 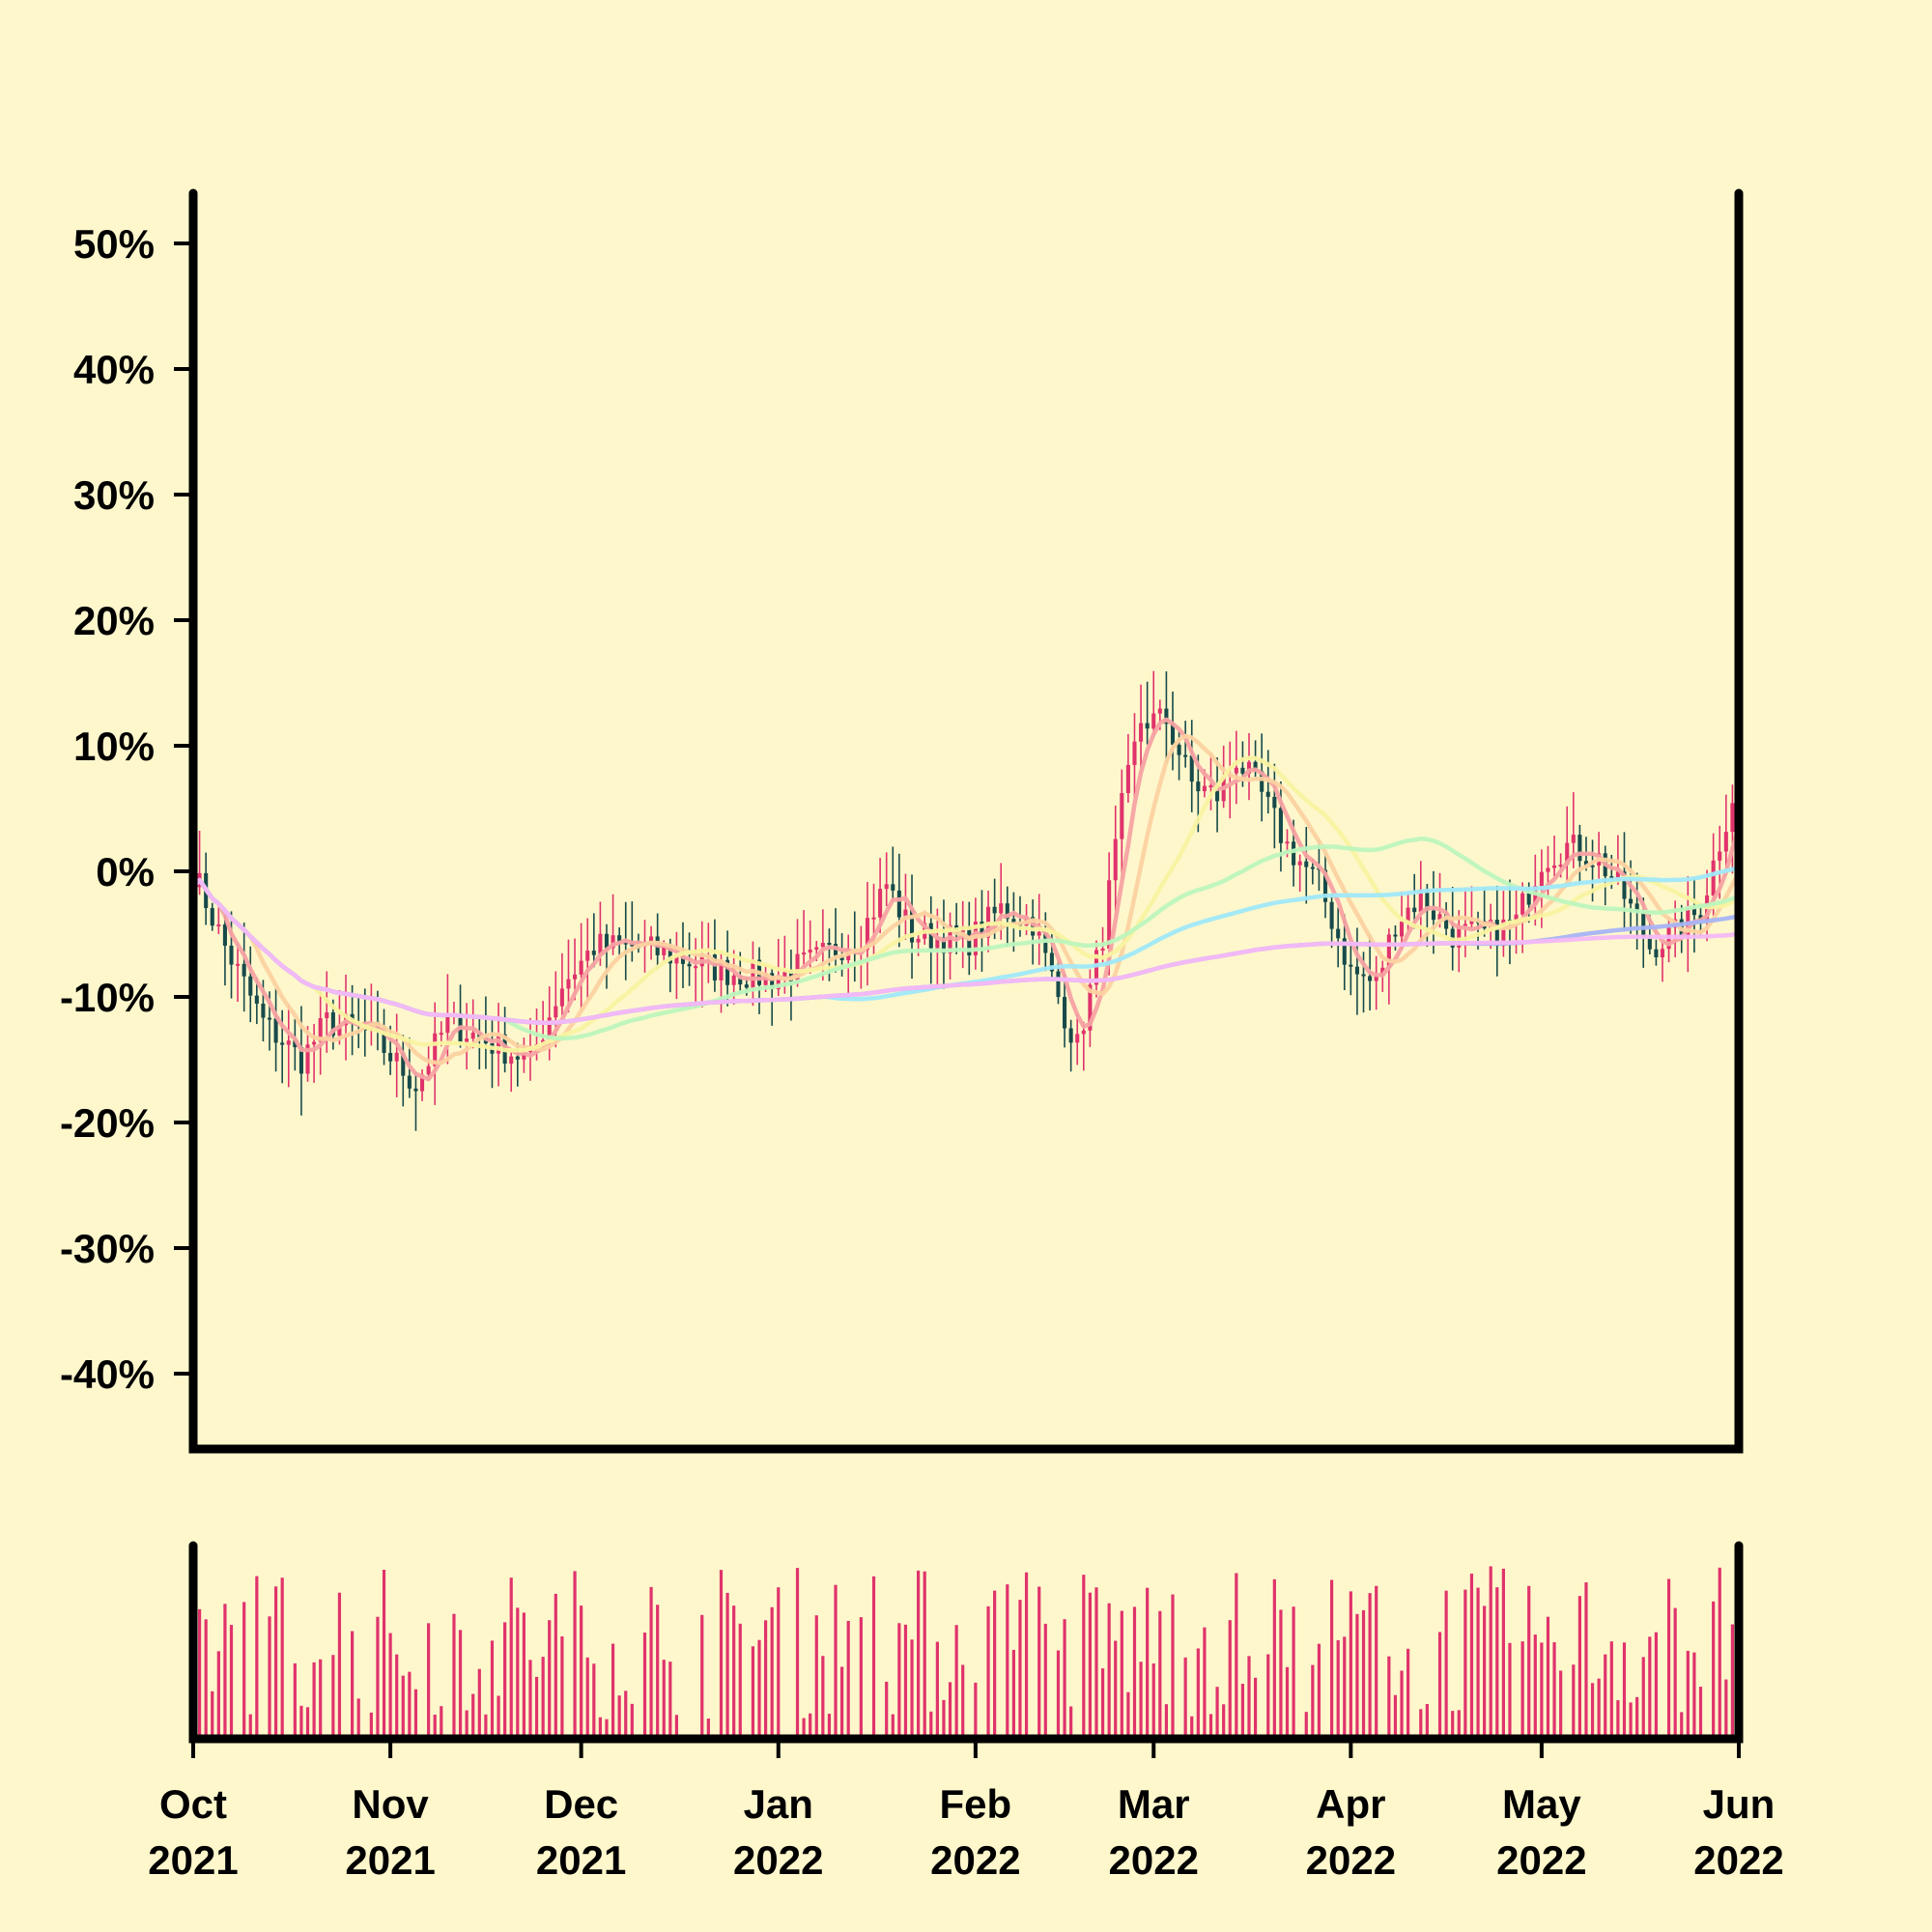 What do you see at coordinates (966, 1652) in the screenshot?
I see `volume-bars` at bounding box center [966, 1652].